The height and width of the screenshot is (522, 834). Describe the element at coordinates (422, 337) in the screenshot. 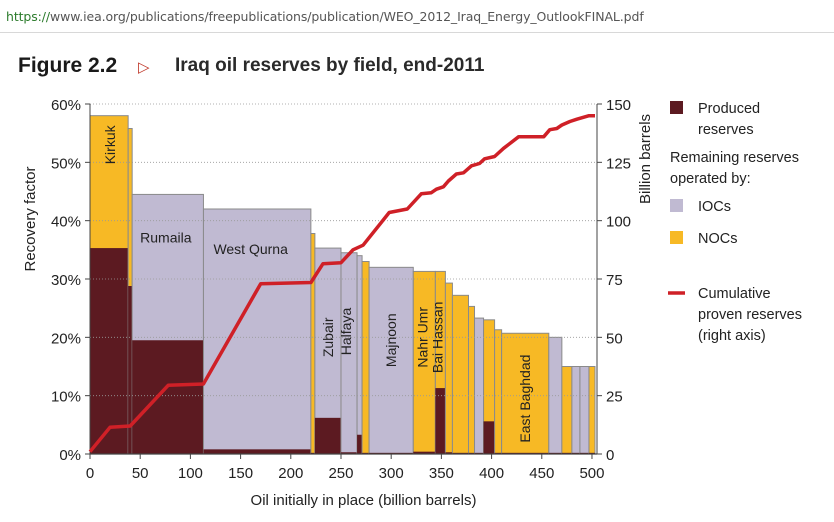

I see `label-nahr-umr: Nahr Umr` at that location.